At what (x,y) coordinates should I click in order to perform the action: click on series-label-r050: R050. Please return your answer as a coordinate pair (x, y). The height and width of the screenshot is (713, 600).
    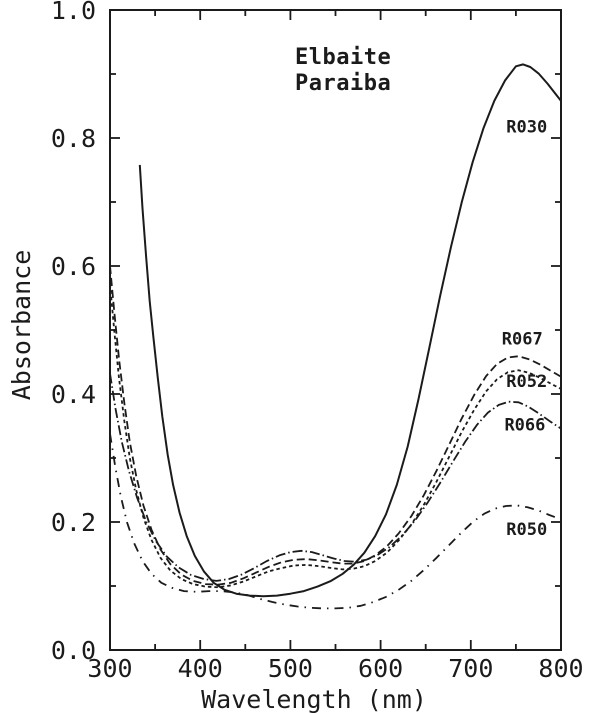
    Looking at the image, I should click on (526, 530).